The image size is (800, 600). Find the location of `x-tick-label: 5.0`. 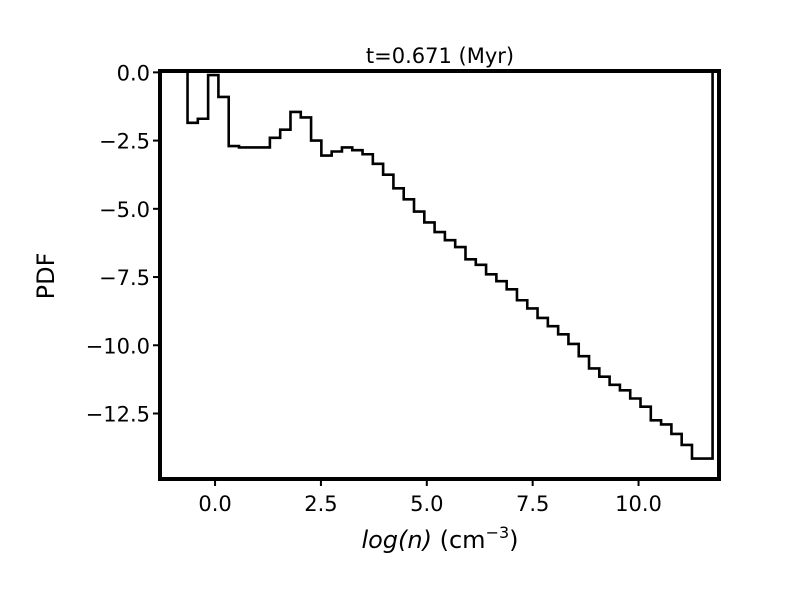

x-tick-label: 5.0 is located at coordinates (426, 504).